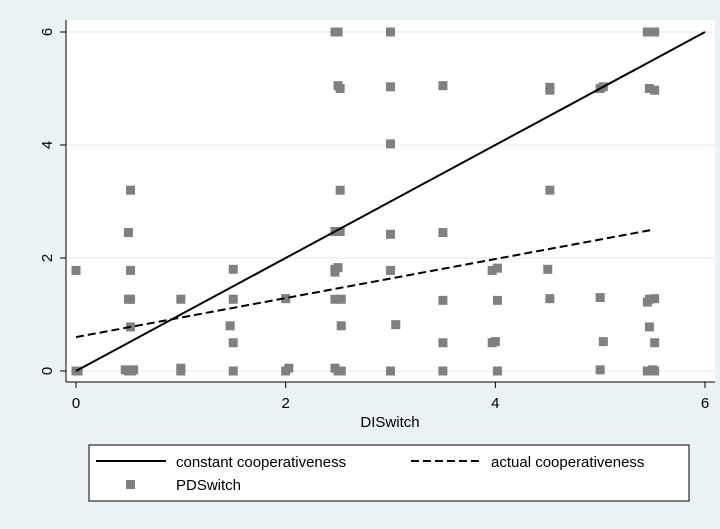  I want to click on y-tick-label-2: 4, so click(47, 145).